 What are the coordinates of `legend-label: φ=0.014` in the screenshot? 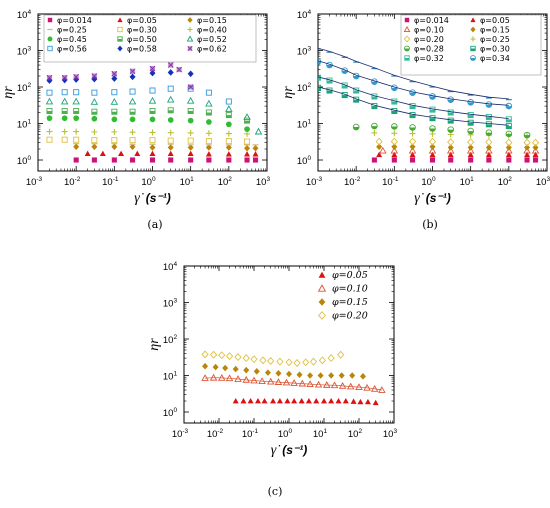 It's located at (74, 20).